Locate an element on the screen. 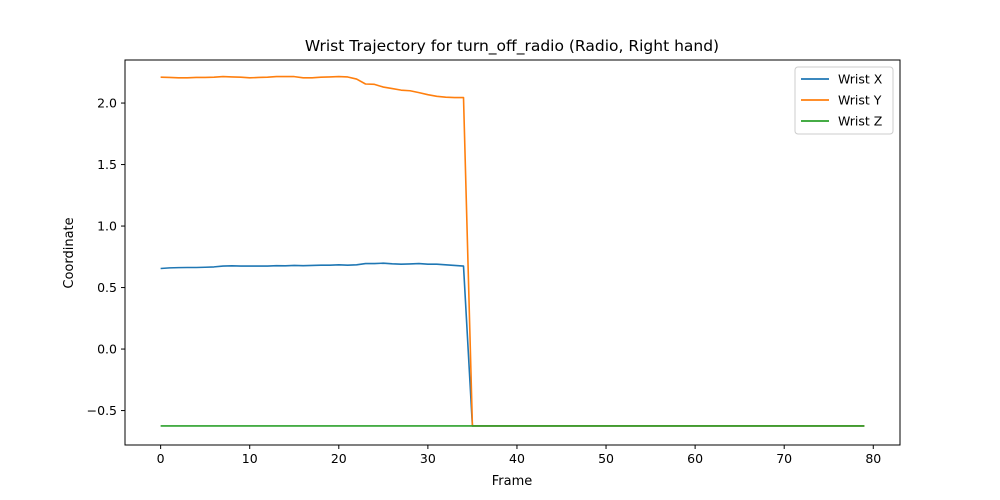 The width and height of the screenshot is (1000, 500). x-tick-label: 70 is located at coordinates (784, 458).